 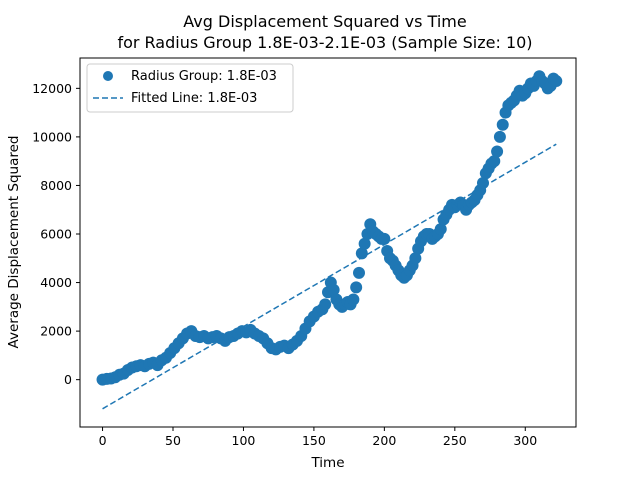 What do you see at coordinates (56, 331) in the screenshot?
I see `y-tick-label: 2000` at bounding box center [56, 331].